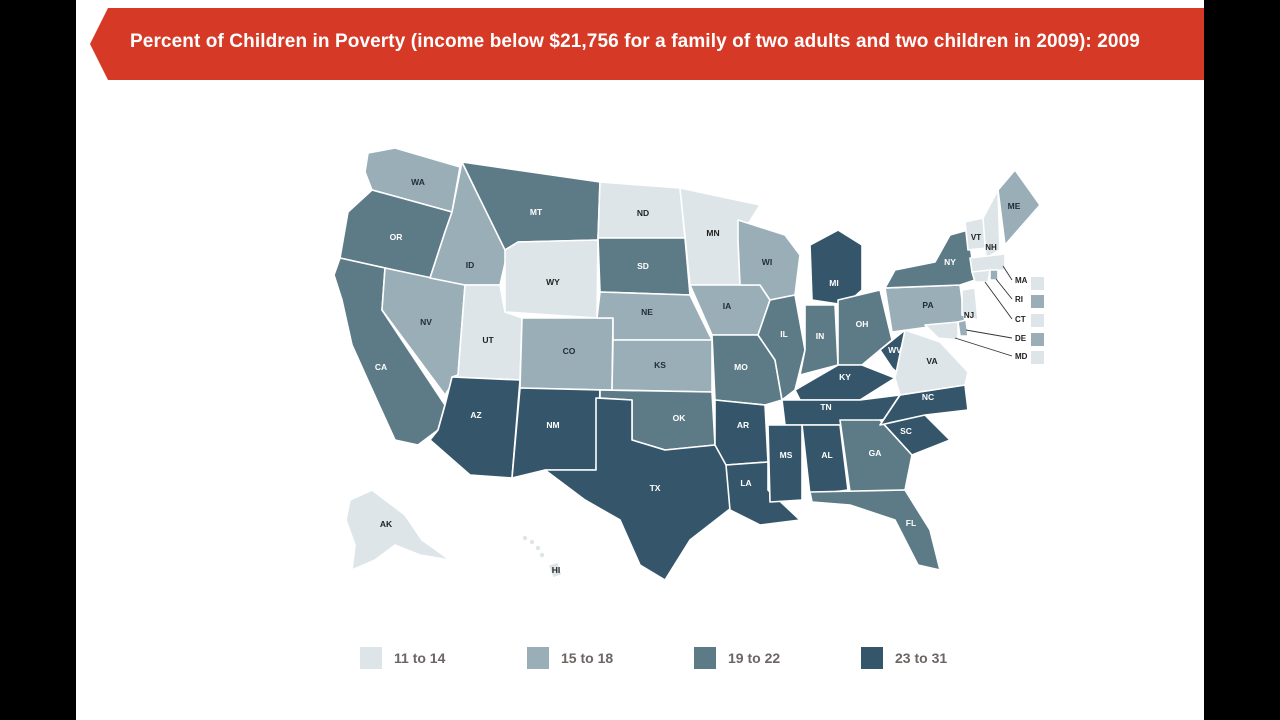 This screenshot has height=720, width=1280. What do you see at coordinates (994, 275) in the screenshot?
I see `state-ri` at bounding box center [994, 275].